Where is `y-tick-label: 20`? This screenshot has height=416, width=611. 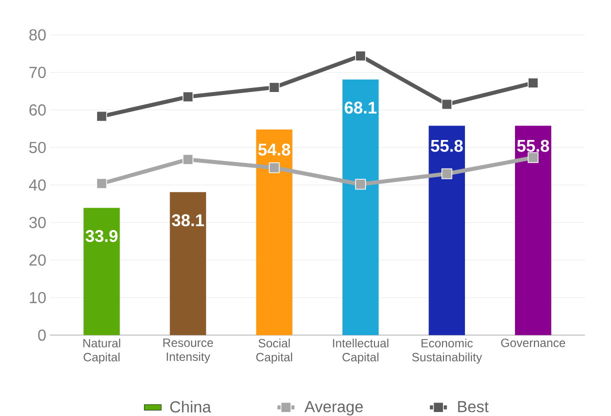 y-tick-label: 20 is located at coordinates (37, 260).